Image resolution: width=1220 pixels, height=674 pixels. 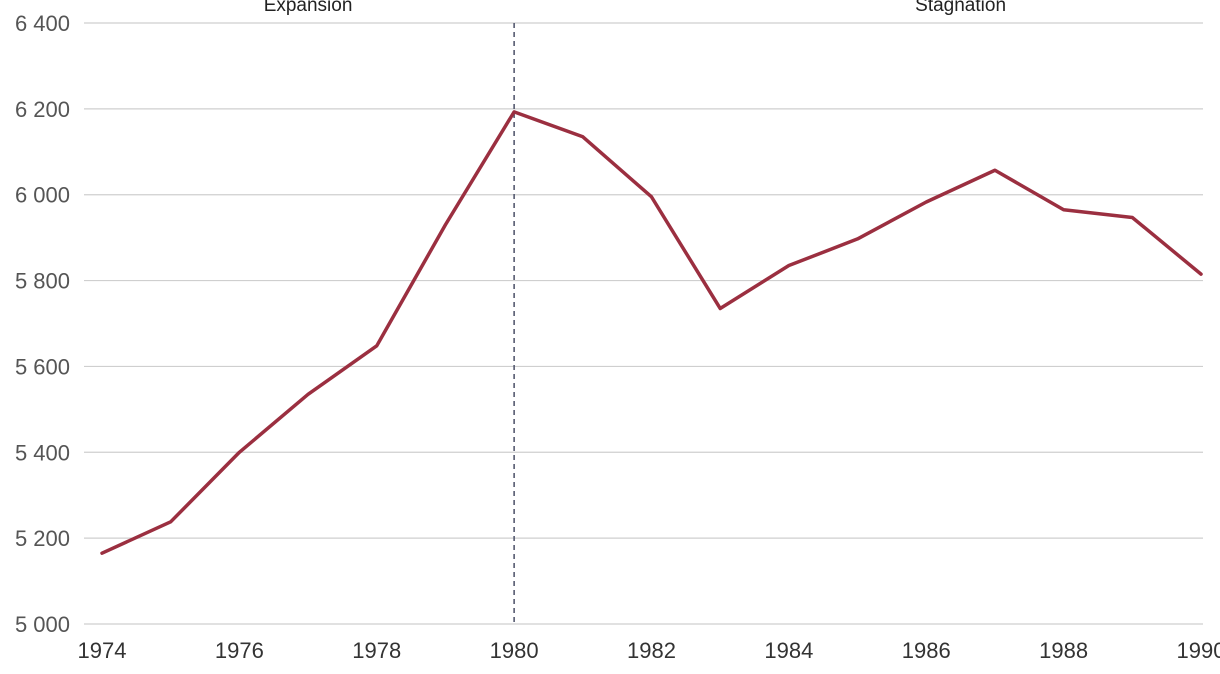 I want to click on x-tick-label: 1988, so click(x=1063, y=650).